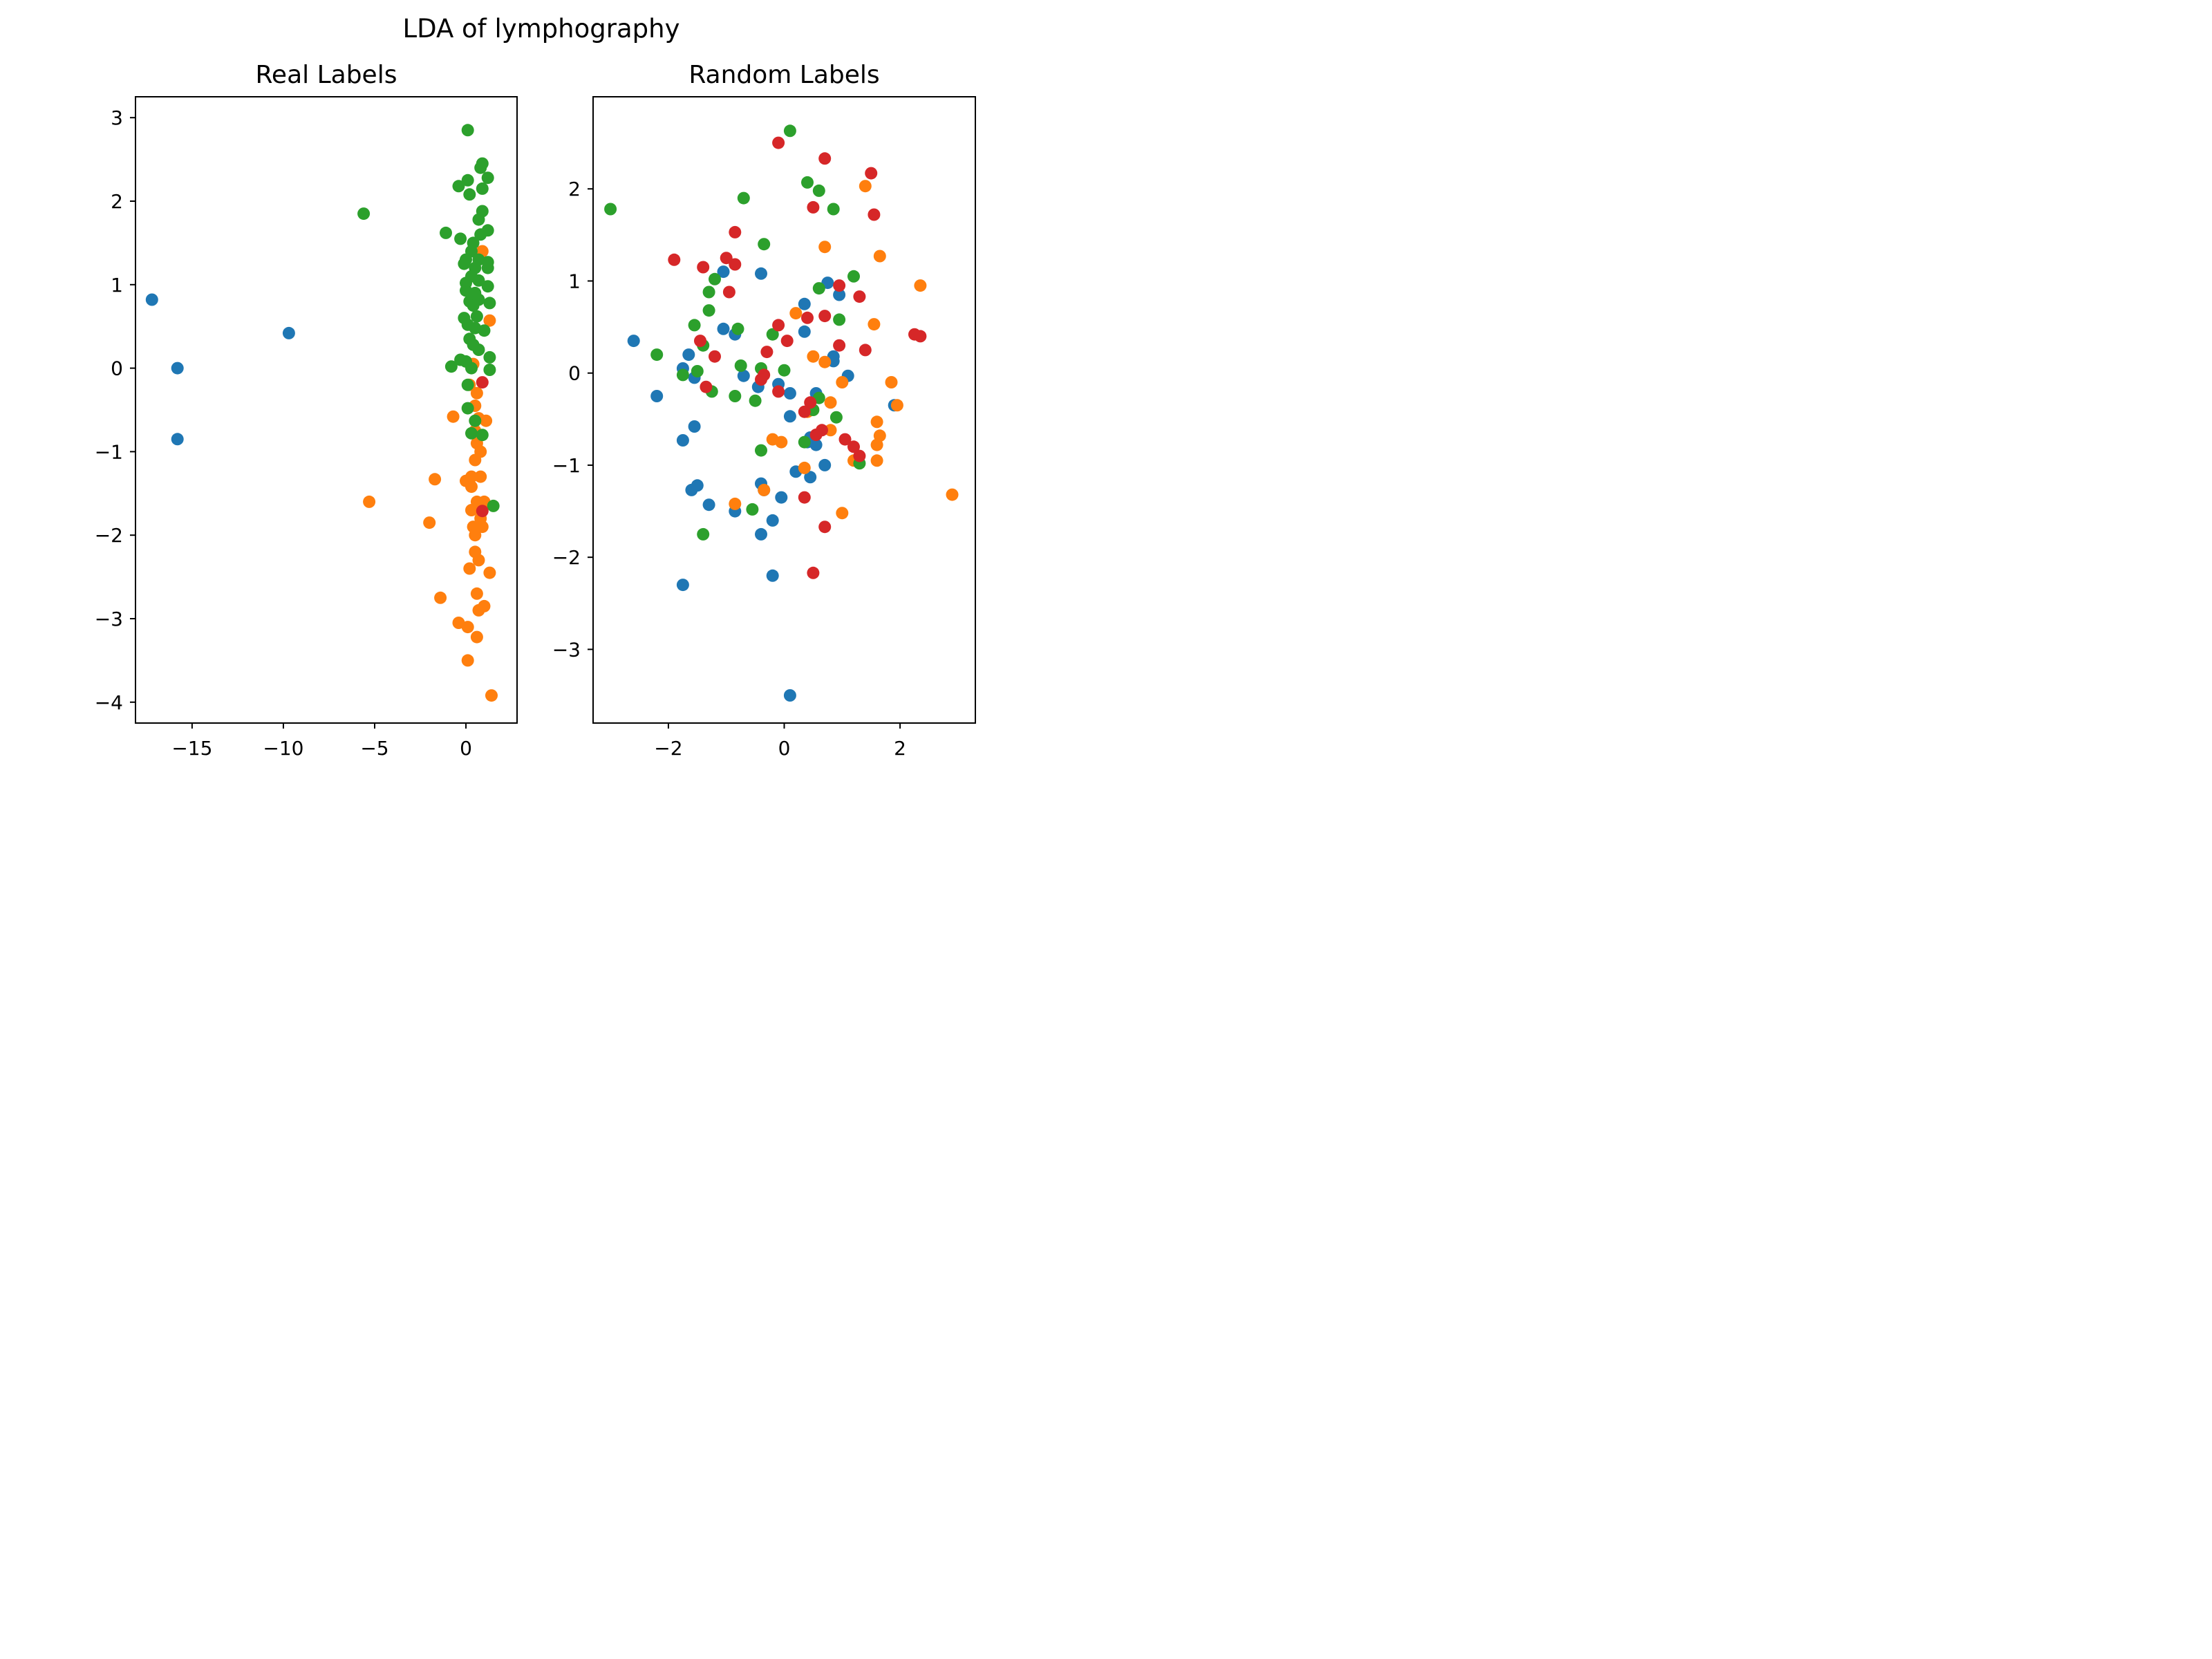  What do you see at coordinates (900, 749) in the screenshot?
I see `x-tick-label: 2` at bounding box center [900, 749].